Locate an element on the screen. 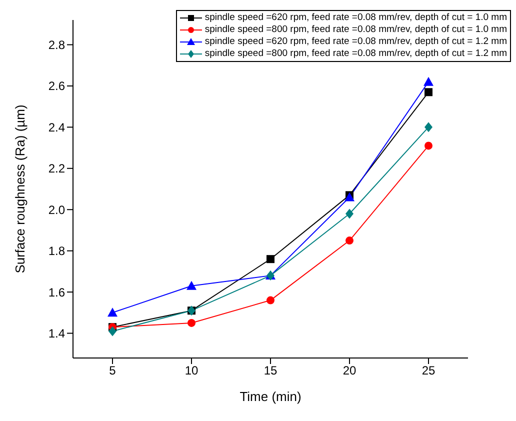 The width and height of the screenshot is (516, 421). x-axis-title: Time (min) is located at coordinates (271, 396).